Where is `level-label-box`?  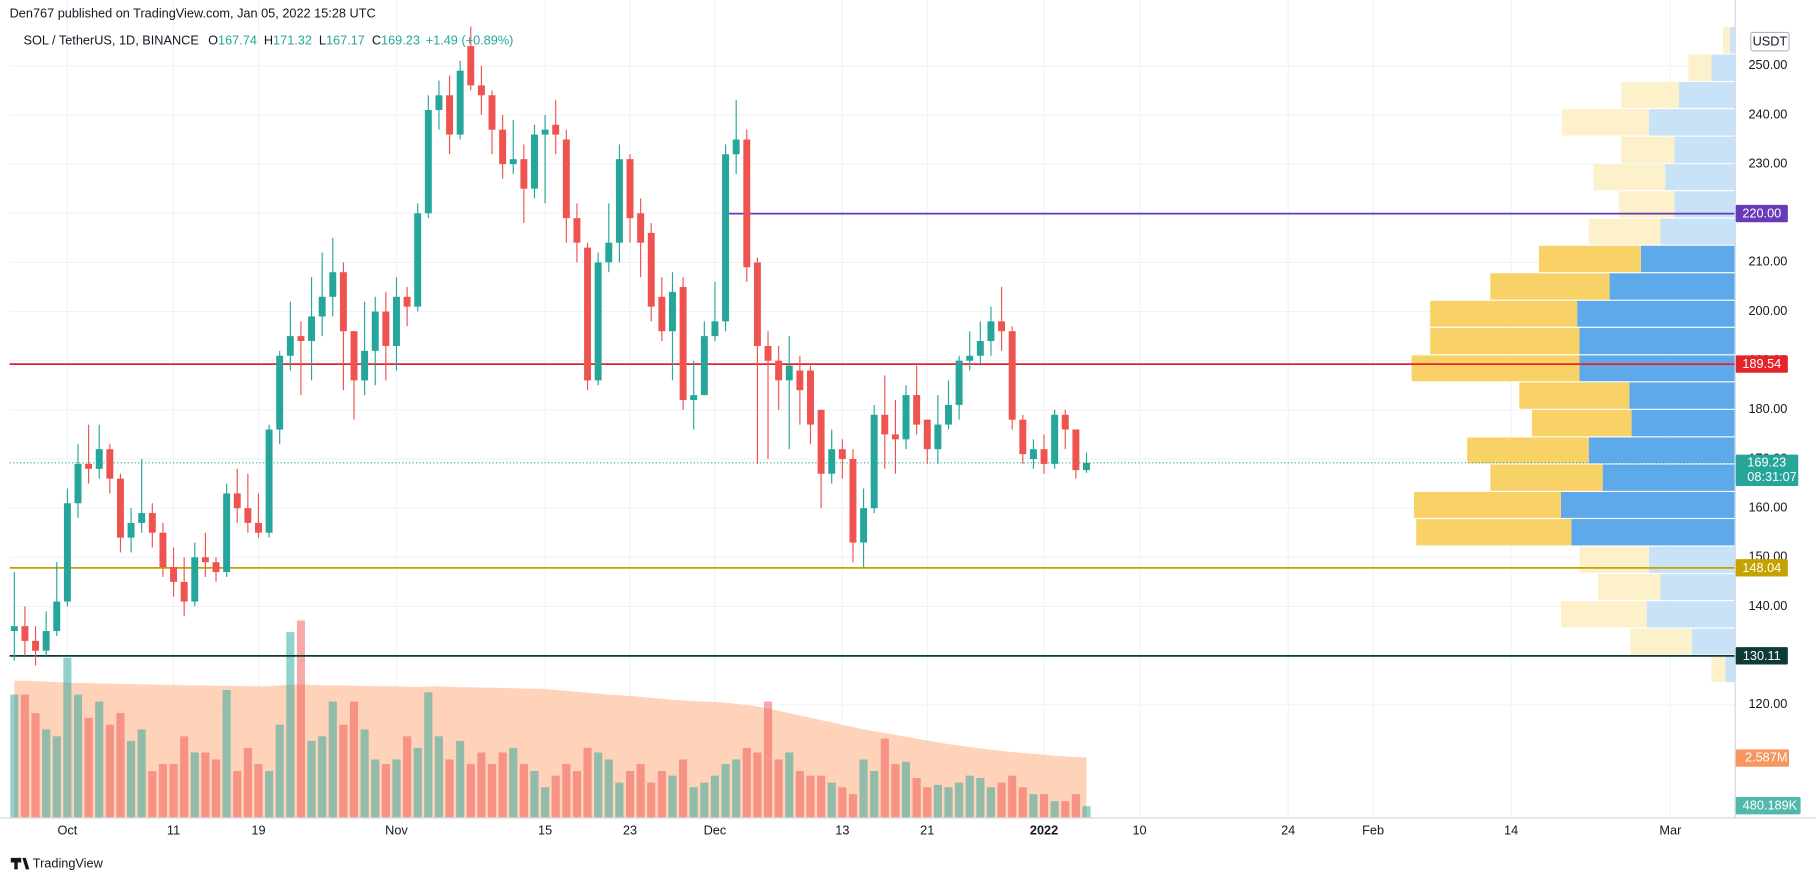
level-label-box is located at coordinates (1761, 364).